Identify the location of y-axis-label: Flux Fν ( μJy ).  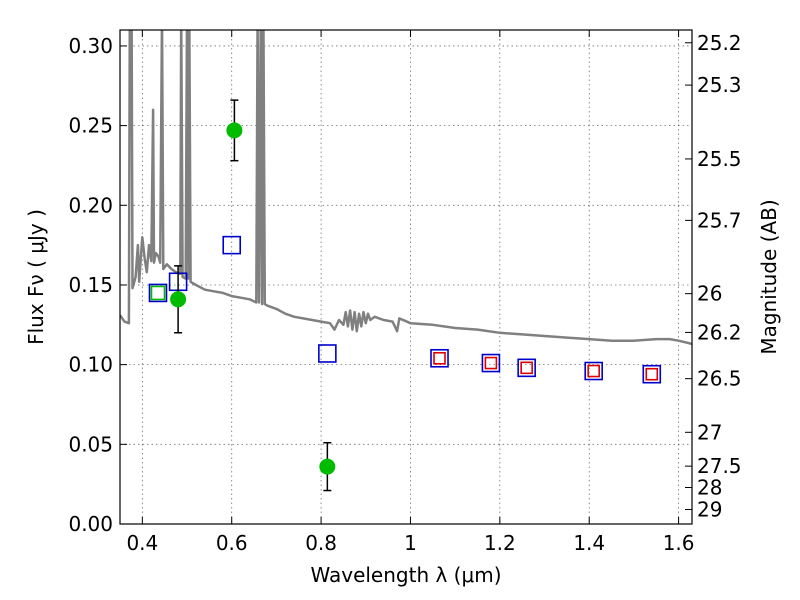
(36, 277).